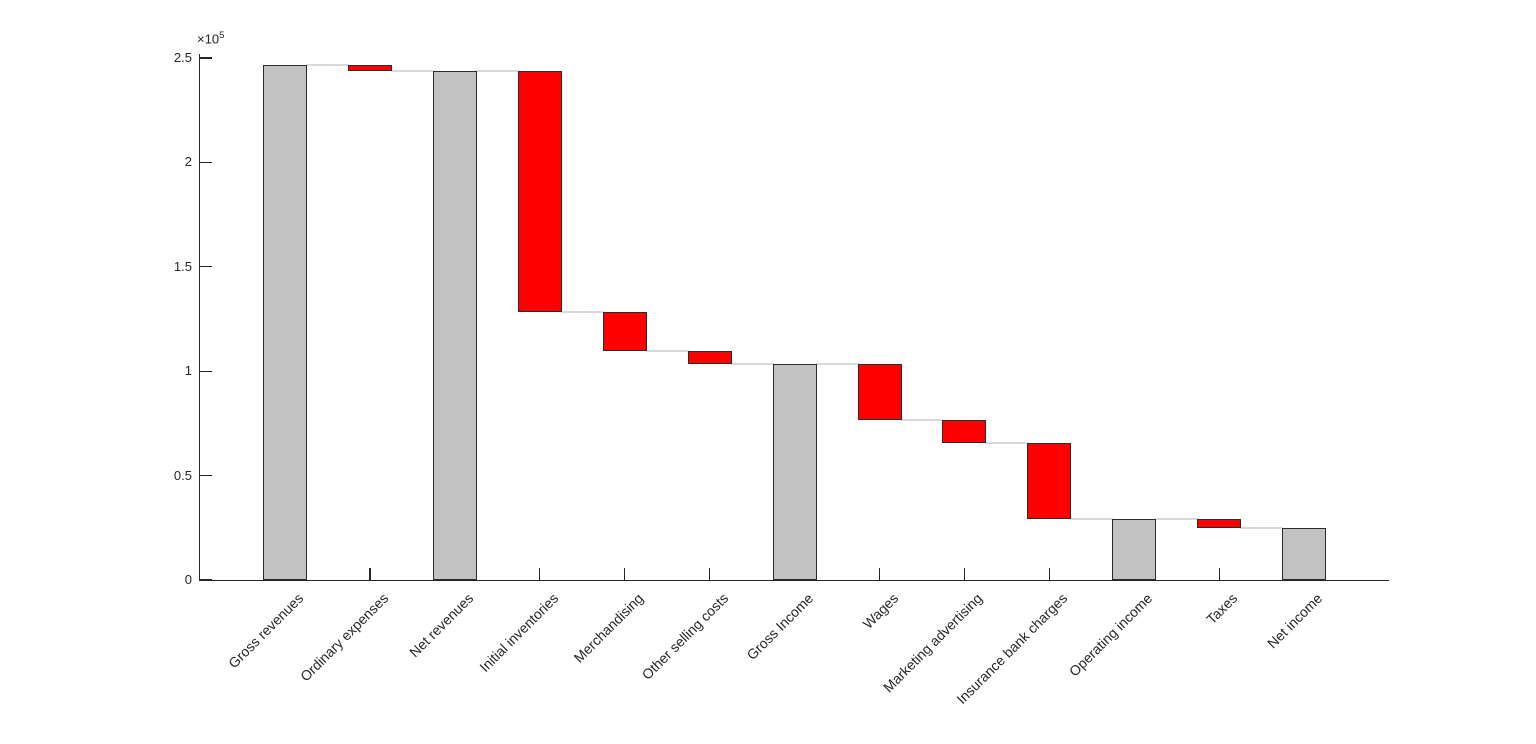 The height and width of the screenshot is (744, 1536). I want to click on y-tick-label-1: 1, so click(188, 371).